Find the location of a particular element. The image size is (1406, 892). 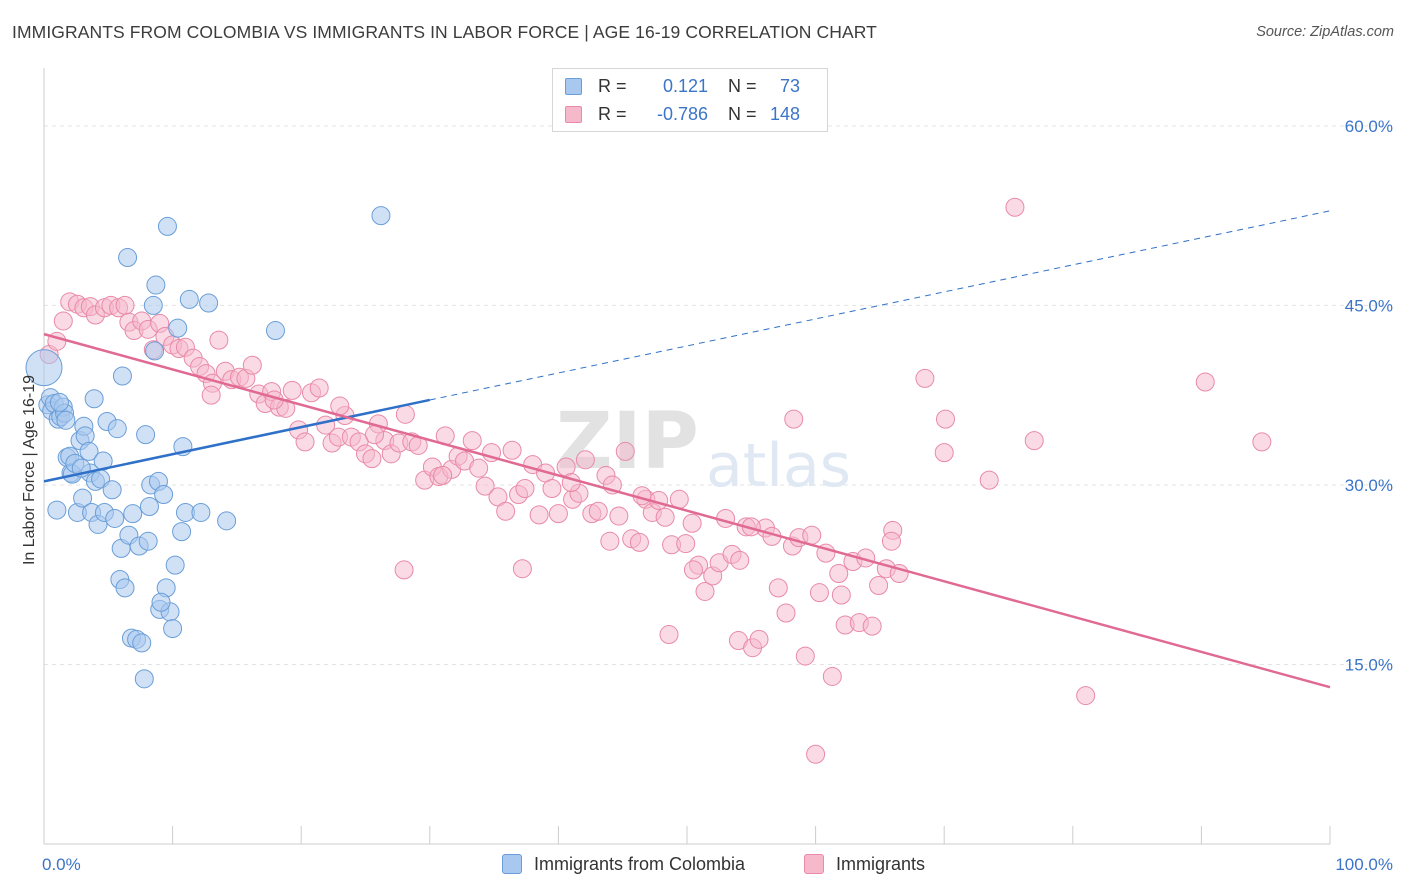

legend-row-colombia: R = 0.121 N = 73 is located at coordinates (682, 86).